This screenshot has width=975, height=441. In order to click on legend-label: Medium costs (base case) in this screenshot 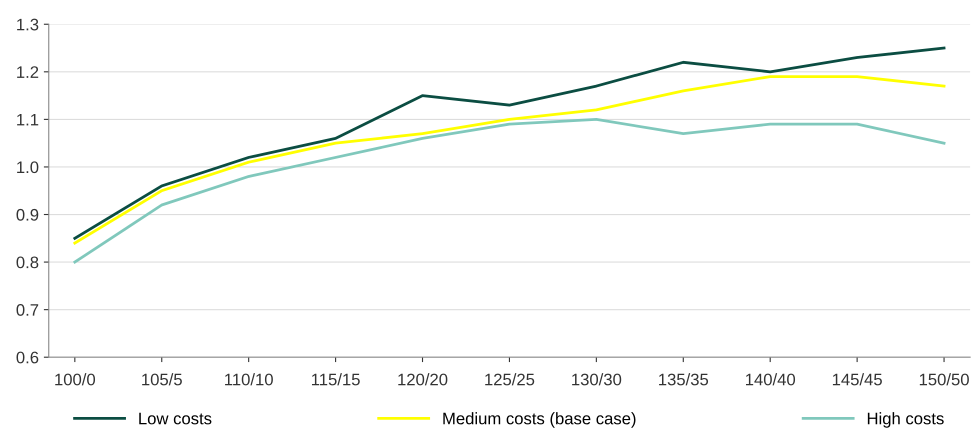, I will do `click(539, 420)`.